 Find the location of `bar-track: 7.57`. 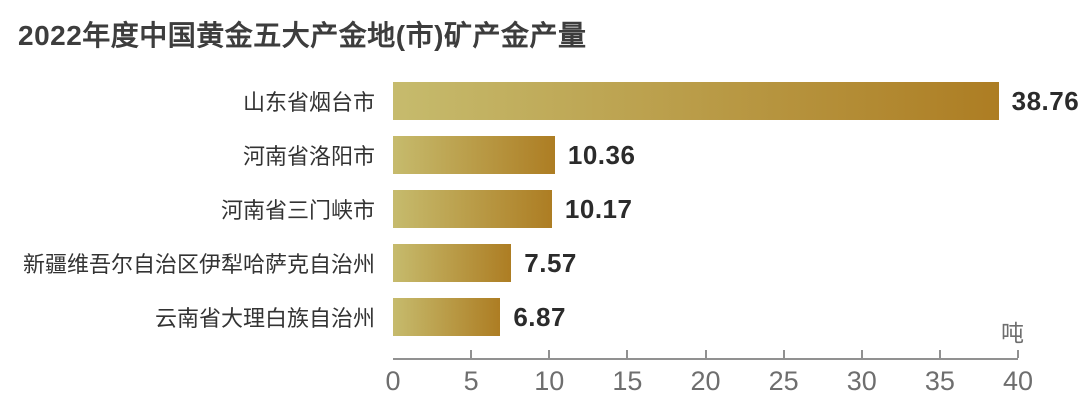

bar-track: 7.57 is located at coordinates (705, 263).